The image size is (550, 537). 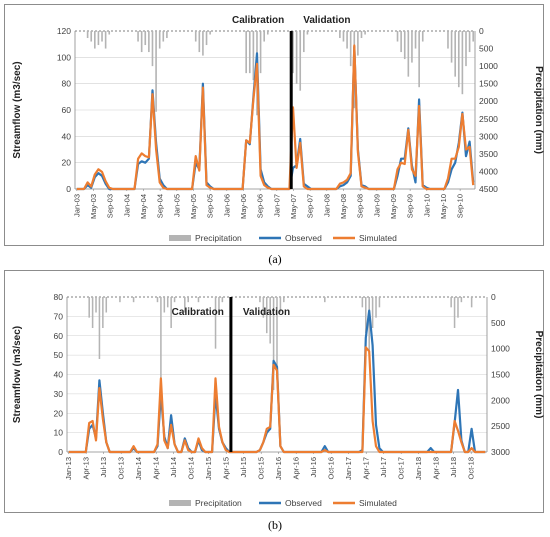 I want to click on x-tick-label: Jan-09, so click(x=376, y=205).